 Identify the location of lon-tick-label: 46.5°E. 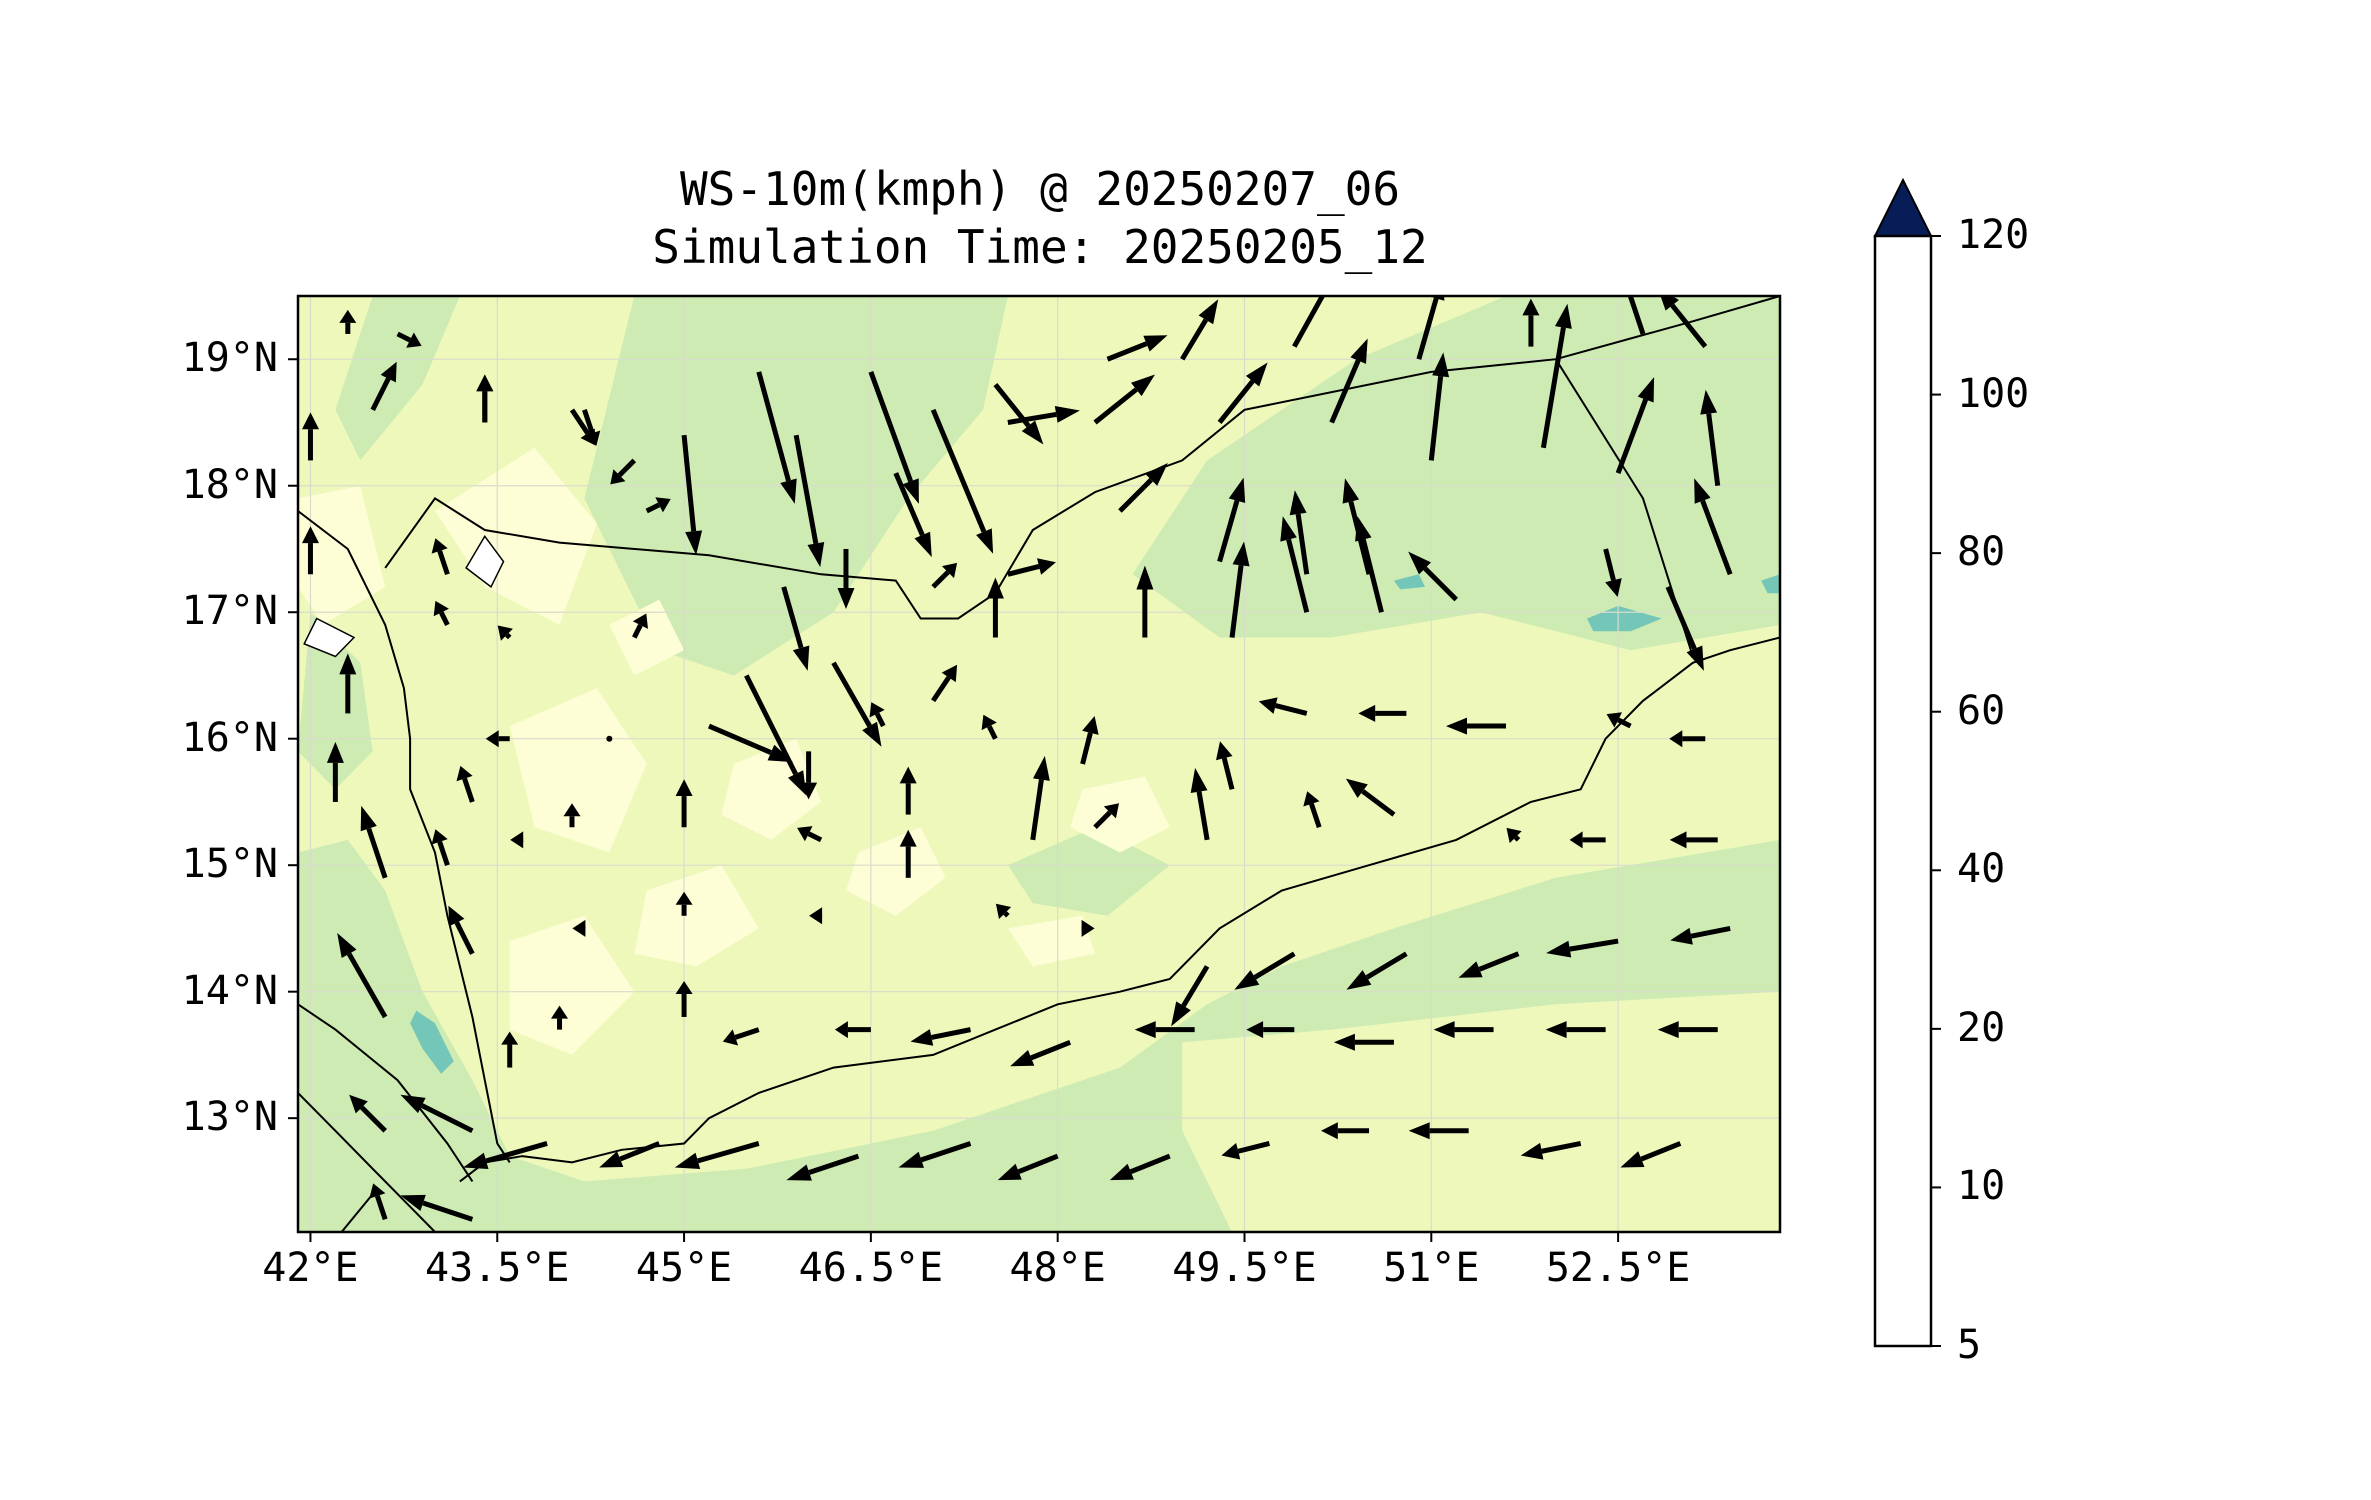
(871, 1268).